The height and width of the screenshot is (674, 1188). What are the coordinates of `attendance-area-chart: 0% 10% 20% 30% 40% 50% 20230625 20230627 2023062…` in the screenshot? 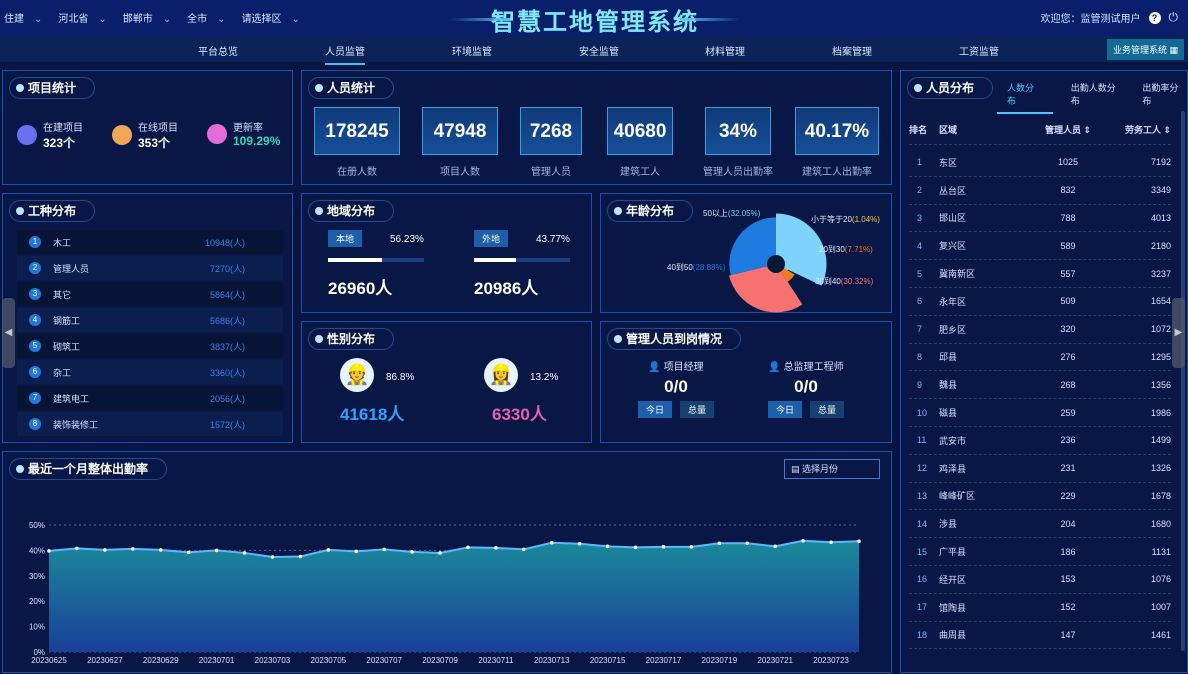 It's located at (445, 593).